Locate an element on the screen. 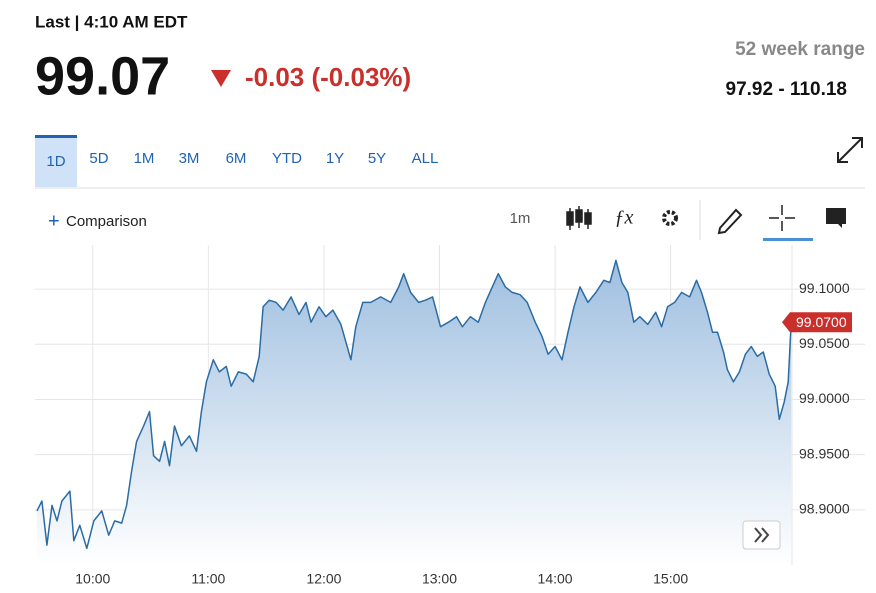 This screenshot has height=593, width=876. x-tick-label: 15:00 is located at coordinates (670, 579).